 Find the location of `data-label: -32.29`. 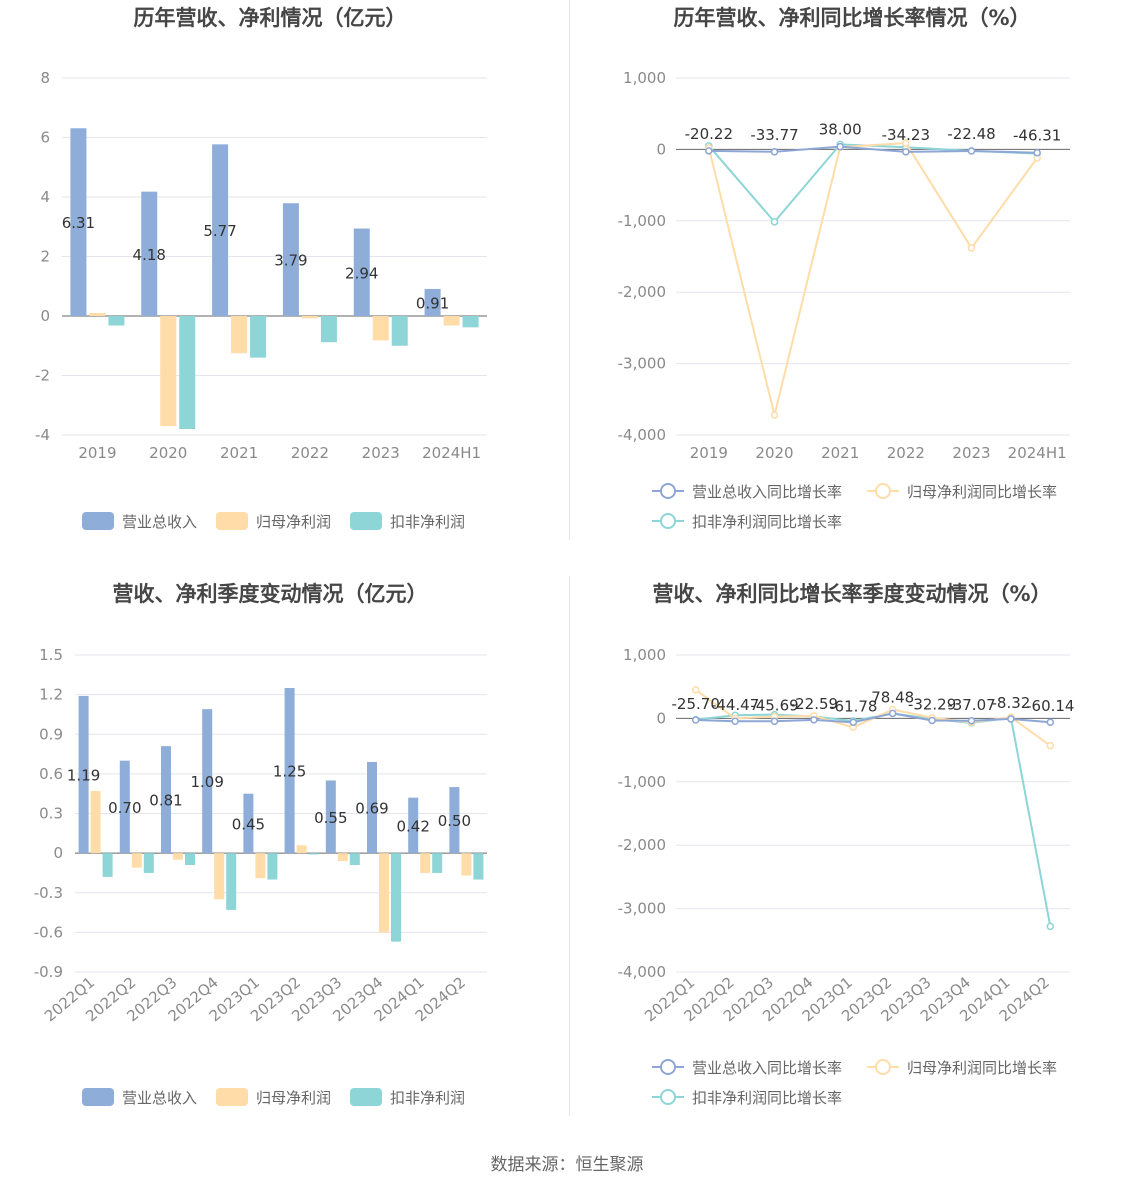

data-label: -32.29 is located at coordinates (932, 704).